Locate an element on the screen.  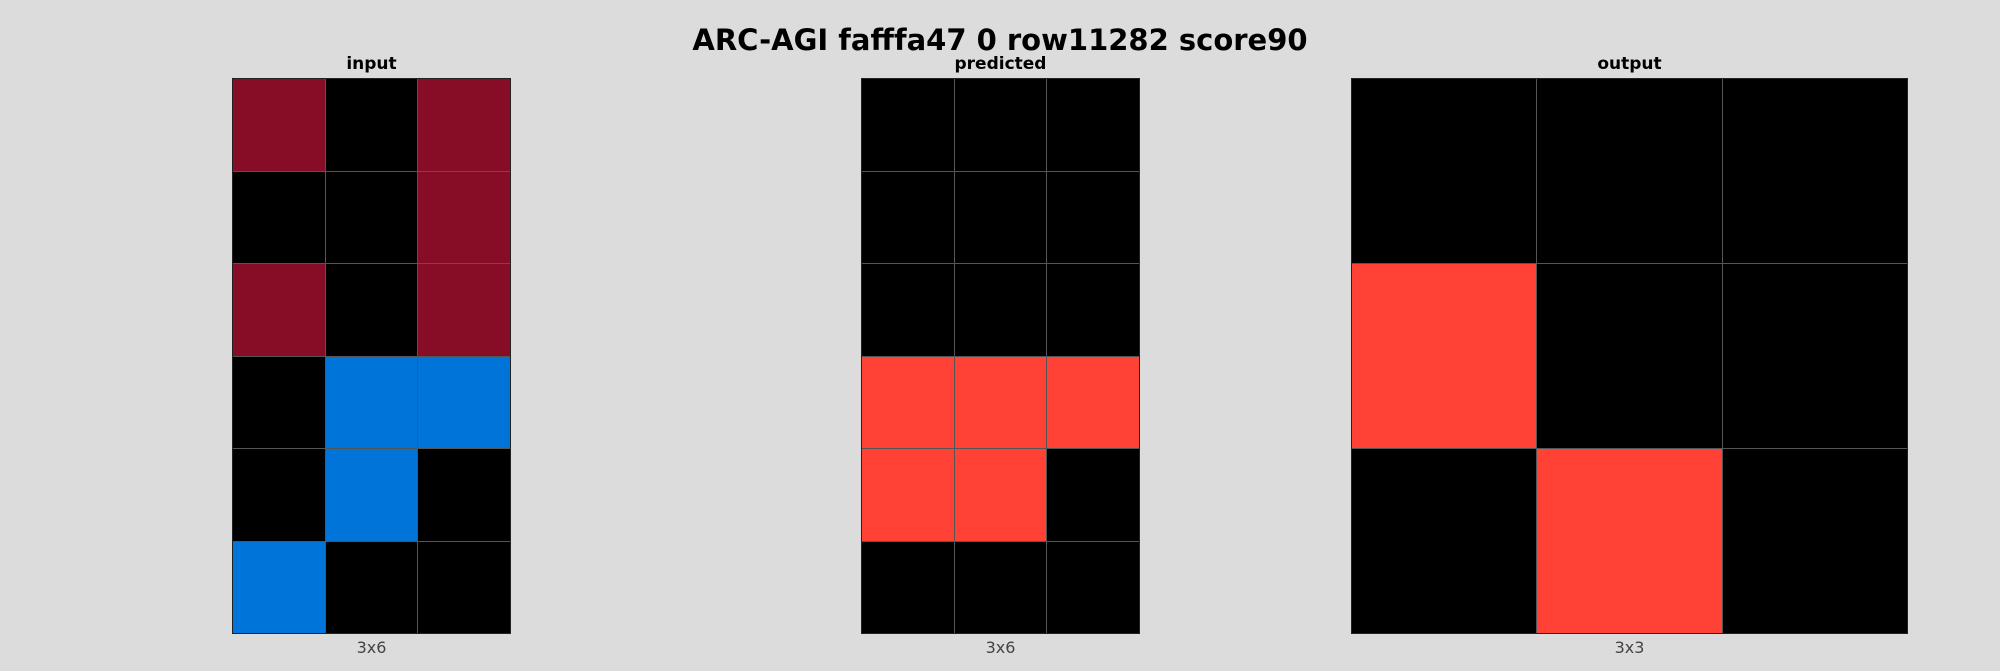
predicted-cell-r5-c2 is located at coordinates (1093, 587).